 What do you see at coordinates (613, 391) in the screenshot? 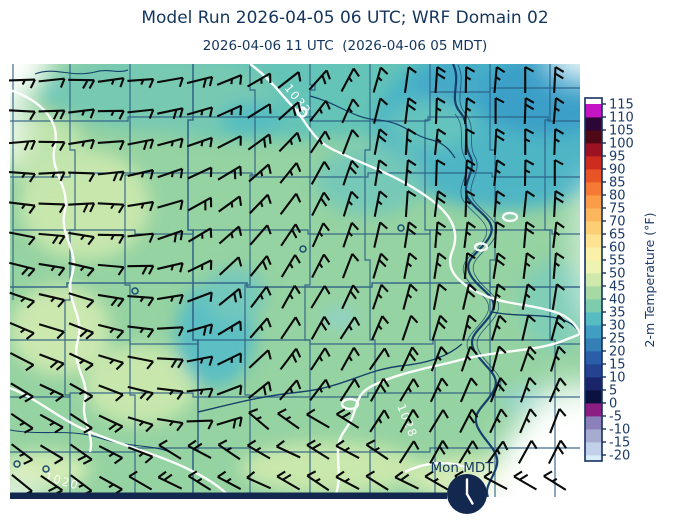
I see `colorbar-tick-label: 5` at bounding box center [613, 391].